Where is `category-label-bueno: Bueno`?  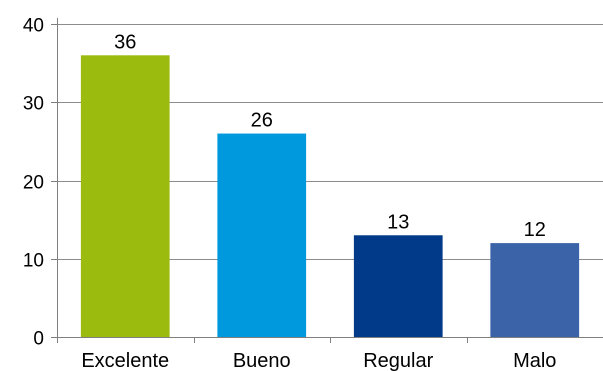 category-label-bueno: Bueno is located at coordinates (262, 360).